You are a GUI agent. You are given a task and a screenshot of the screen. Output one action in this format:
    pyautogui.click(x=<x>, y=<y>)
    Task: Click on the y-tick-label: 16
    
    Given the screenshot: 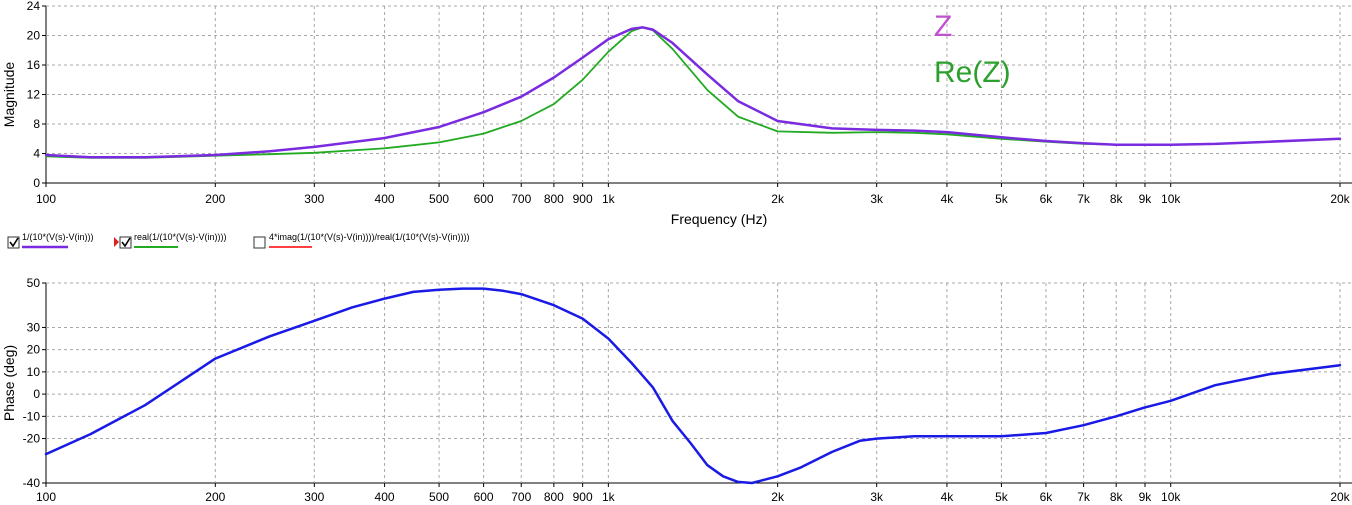 What is the action you would take?
    pyautogui.click(x=34, y=65)
    